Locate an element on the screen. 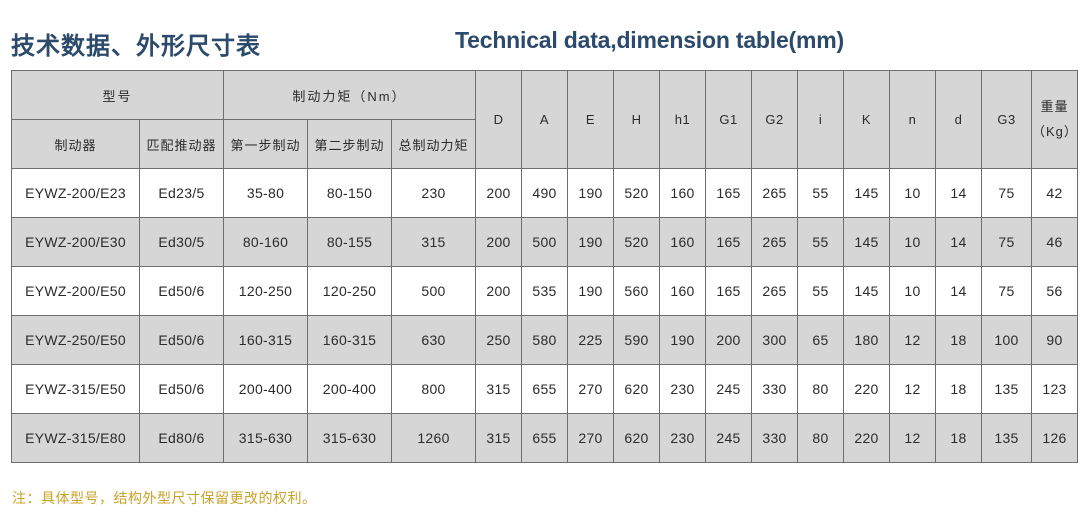  cell-dim-G1: 165 is located at coordinates (729, 242).